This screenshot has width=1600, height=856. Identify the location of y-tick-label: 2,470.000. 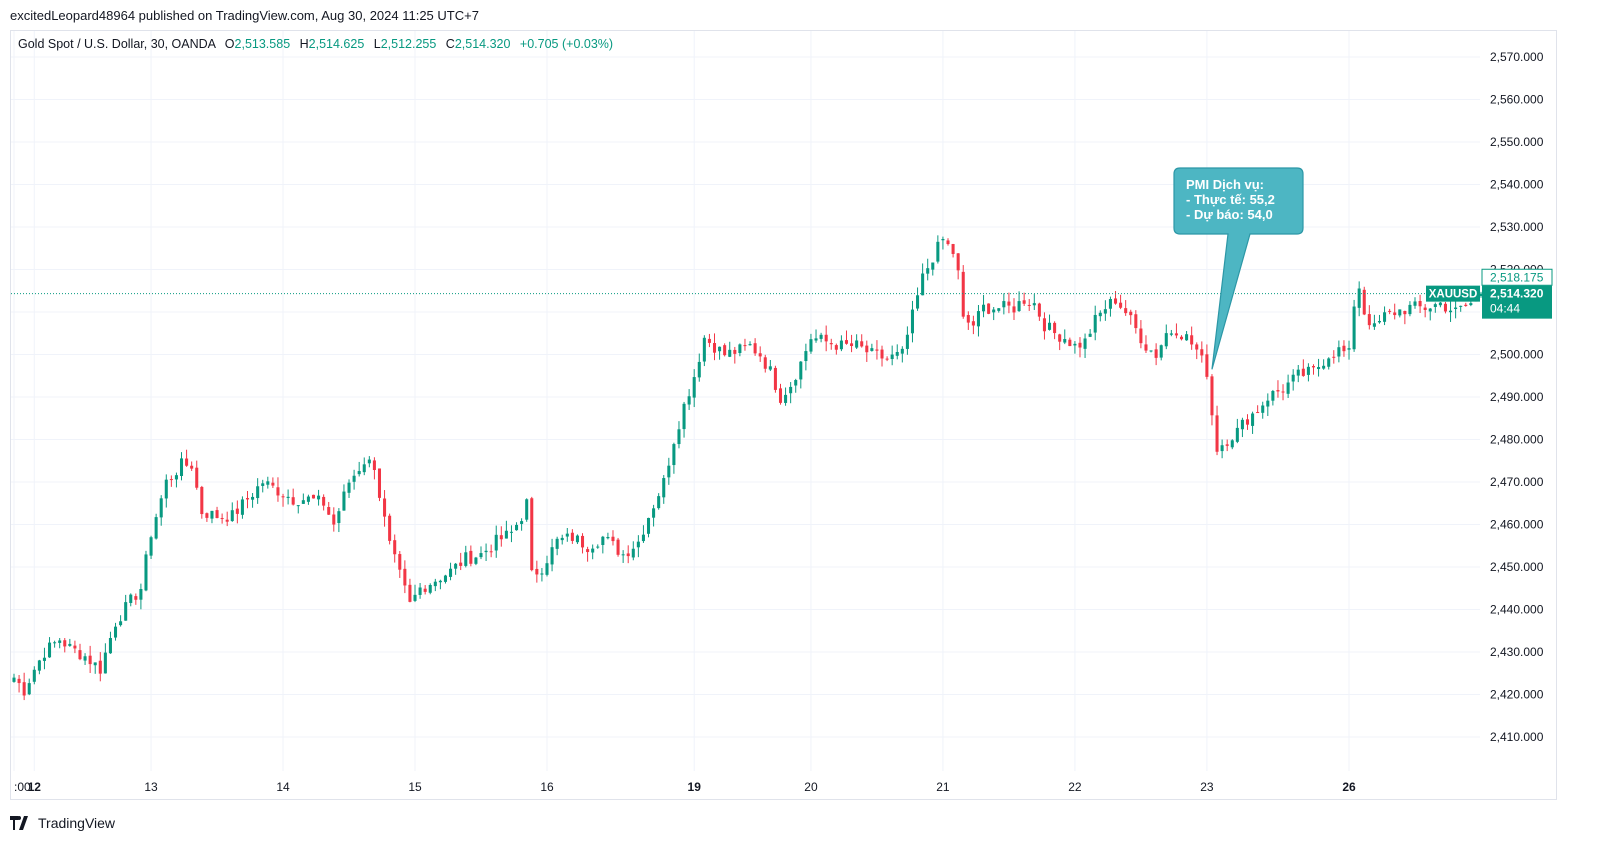
(1517, 482).